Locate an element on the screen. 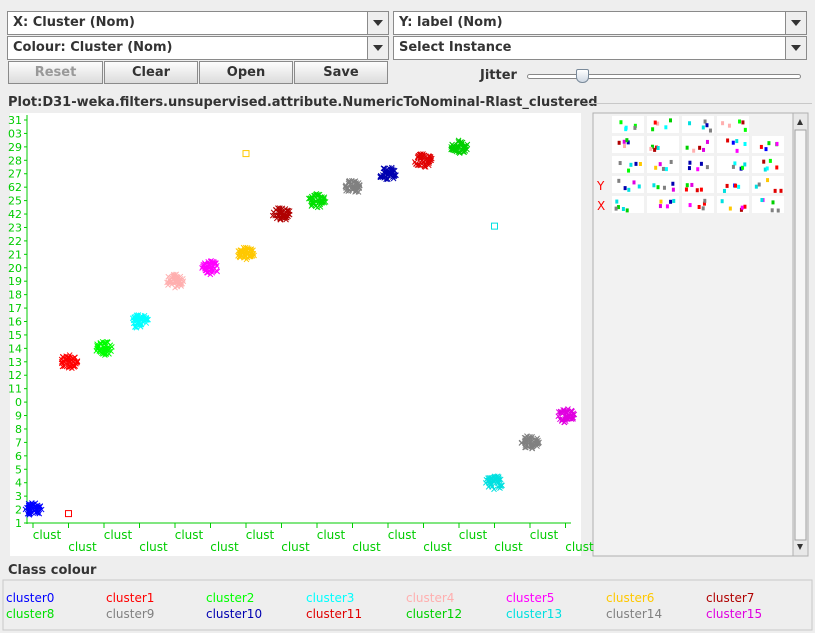 This screenshot has height=633, width=815. attribute-thumbnails is located at coordinates (698, 164).